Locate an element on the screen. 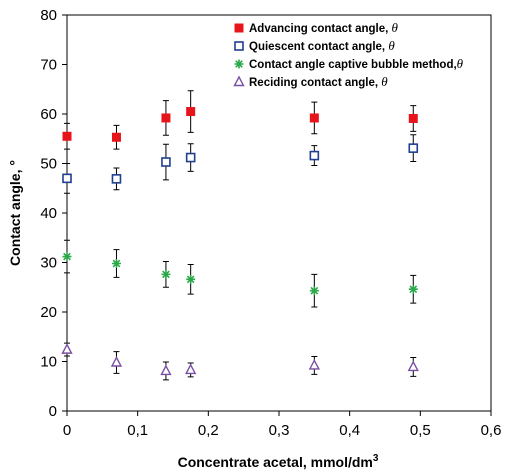 Image resolution: width=510 pixels, height=472 pixels. legend-label-text: Contact angle captive bubble method, is located at coordinates (353, 65).